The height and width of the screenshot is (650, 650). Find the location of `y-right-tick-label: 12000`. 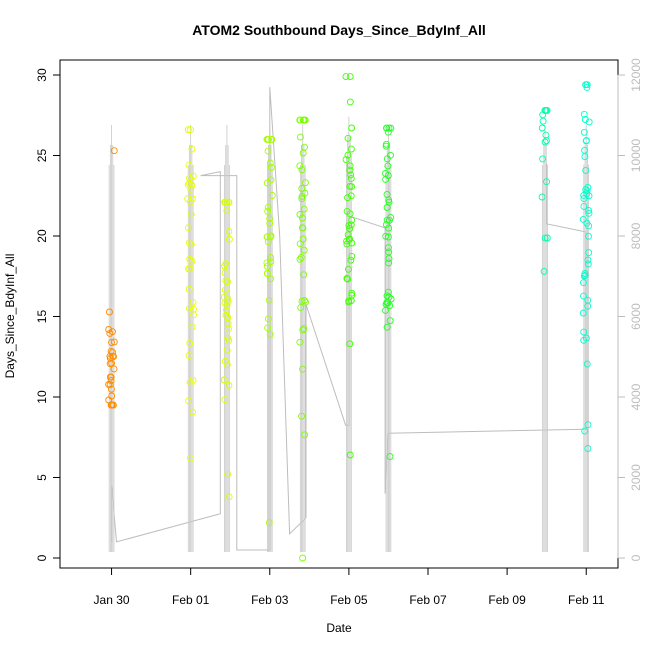

y-right-tick-label: 12000 is located at coordinates (636, 75).